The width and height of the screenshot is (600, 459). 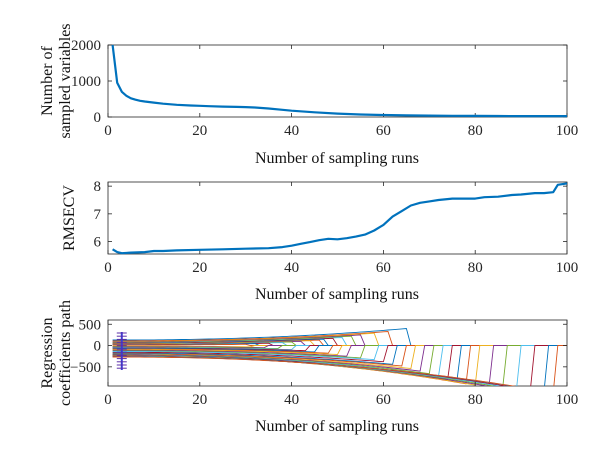 What do you see at coordinates (86, 46) in the screenshot?
I see `y-tick-label: 2000` at bounding box center [86, 46].